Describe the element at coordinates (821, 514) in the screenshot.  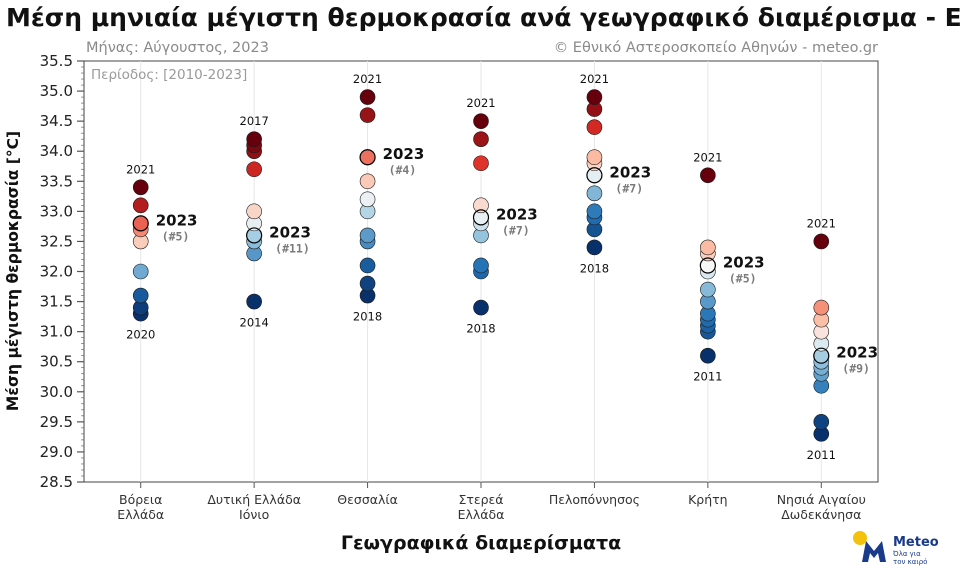
I see `x-tick-label: Δωδεκάνησα` at that location.